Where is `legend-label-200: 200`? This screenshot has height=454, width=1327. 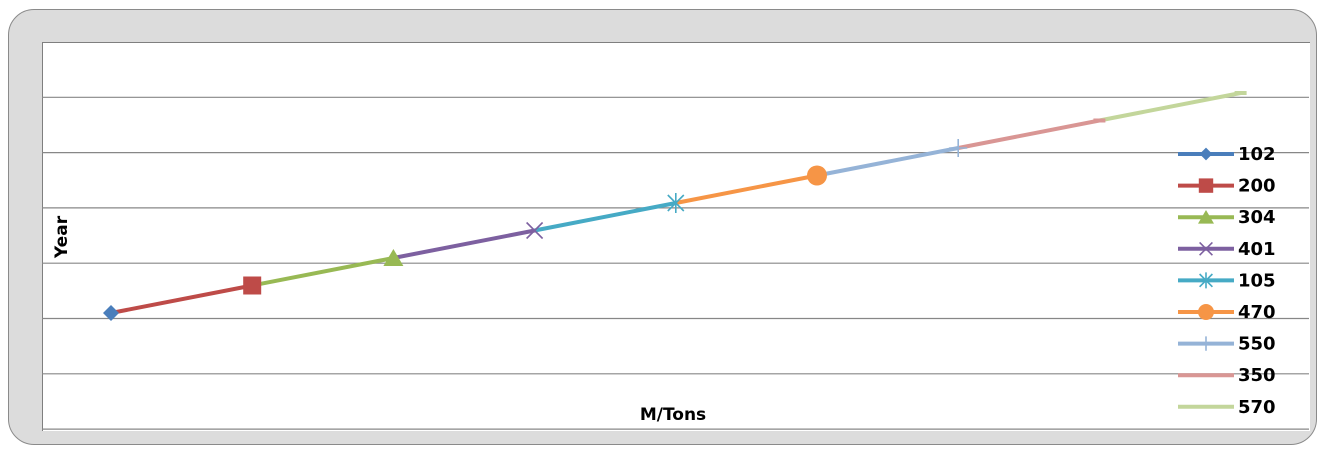
legend-label-200: 200 is located at coordinates (1257, 186).